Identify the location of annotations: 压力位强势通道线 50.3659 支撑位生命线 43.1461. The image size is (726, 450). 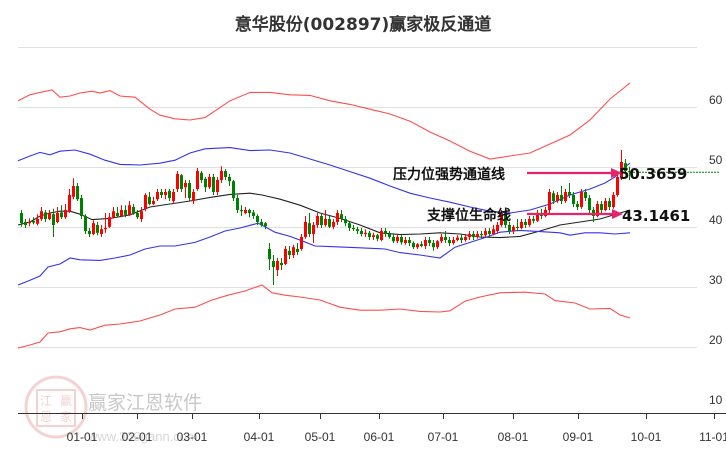
(541, 195).